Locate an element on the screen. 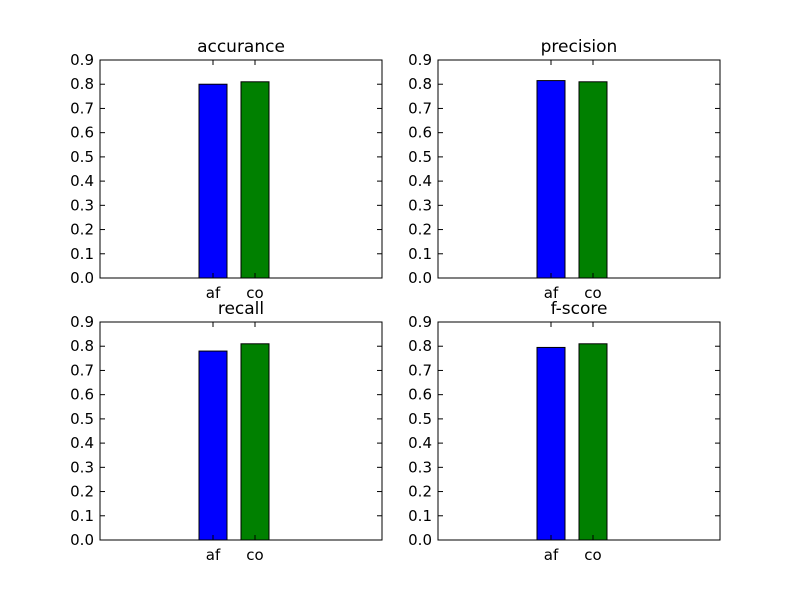 Image resolution: width=800 pixels, height=600 pixels. subplot-title: recall is located at coordinates (241, 309).